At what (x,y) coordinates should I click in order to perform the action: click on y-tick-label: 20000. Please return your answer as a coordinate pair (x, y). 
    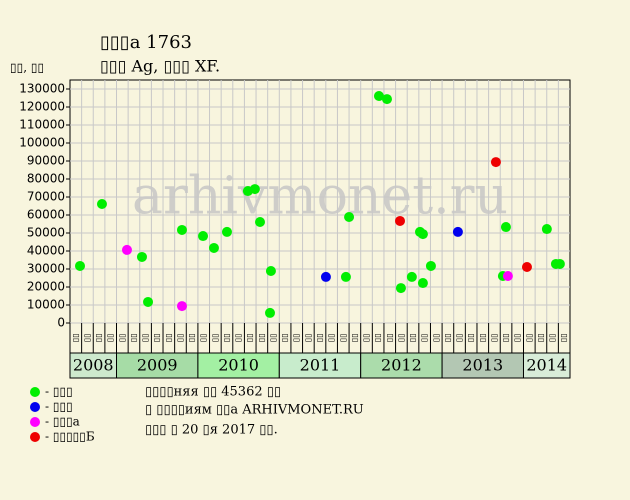
    Looking at the image, I should click on (46, 287).